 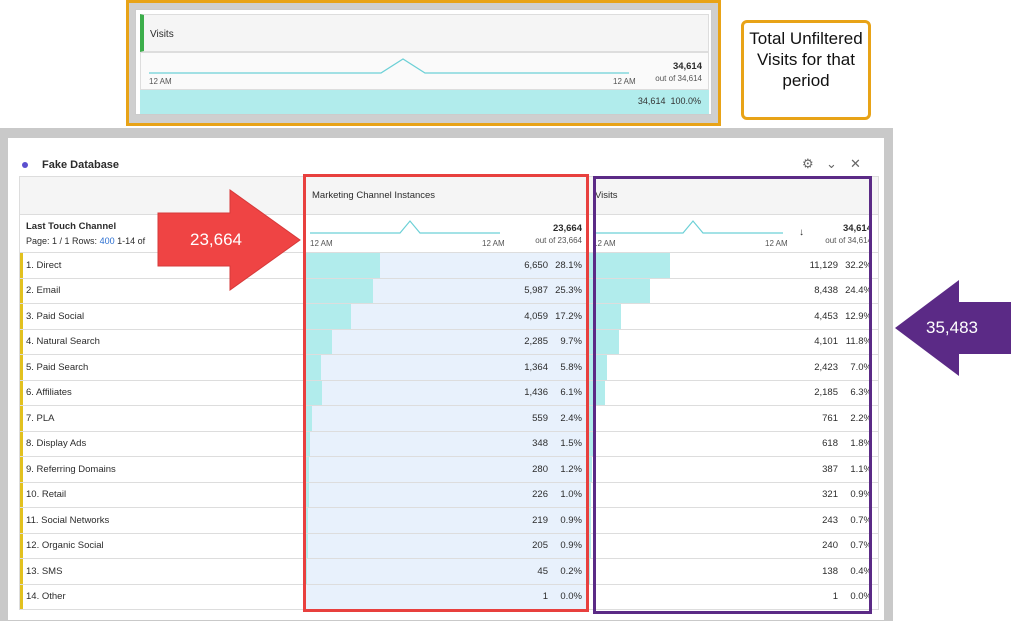 What do you see at coordinates (107, 241) in the screenshot?
I see `rows-per-page: 400` at bounding box center [107, 241].